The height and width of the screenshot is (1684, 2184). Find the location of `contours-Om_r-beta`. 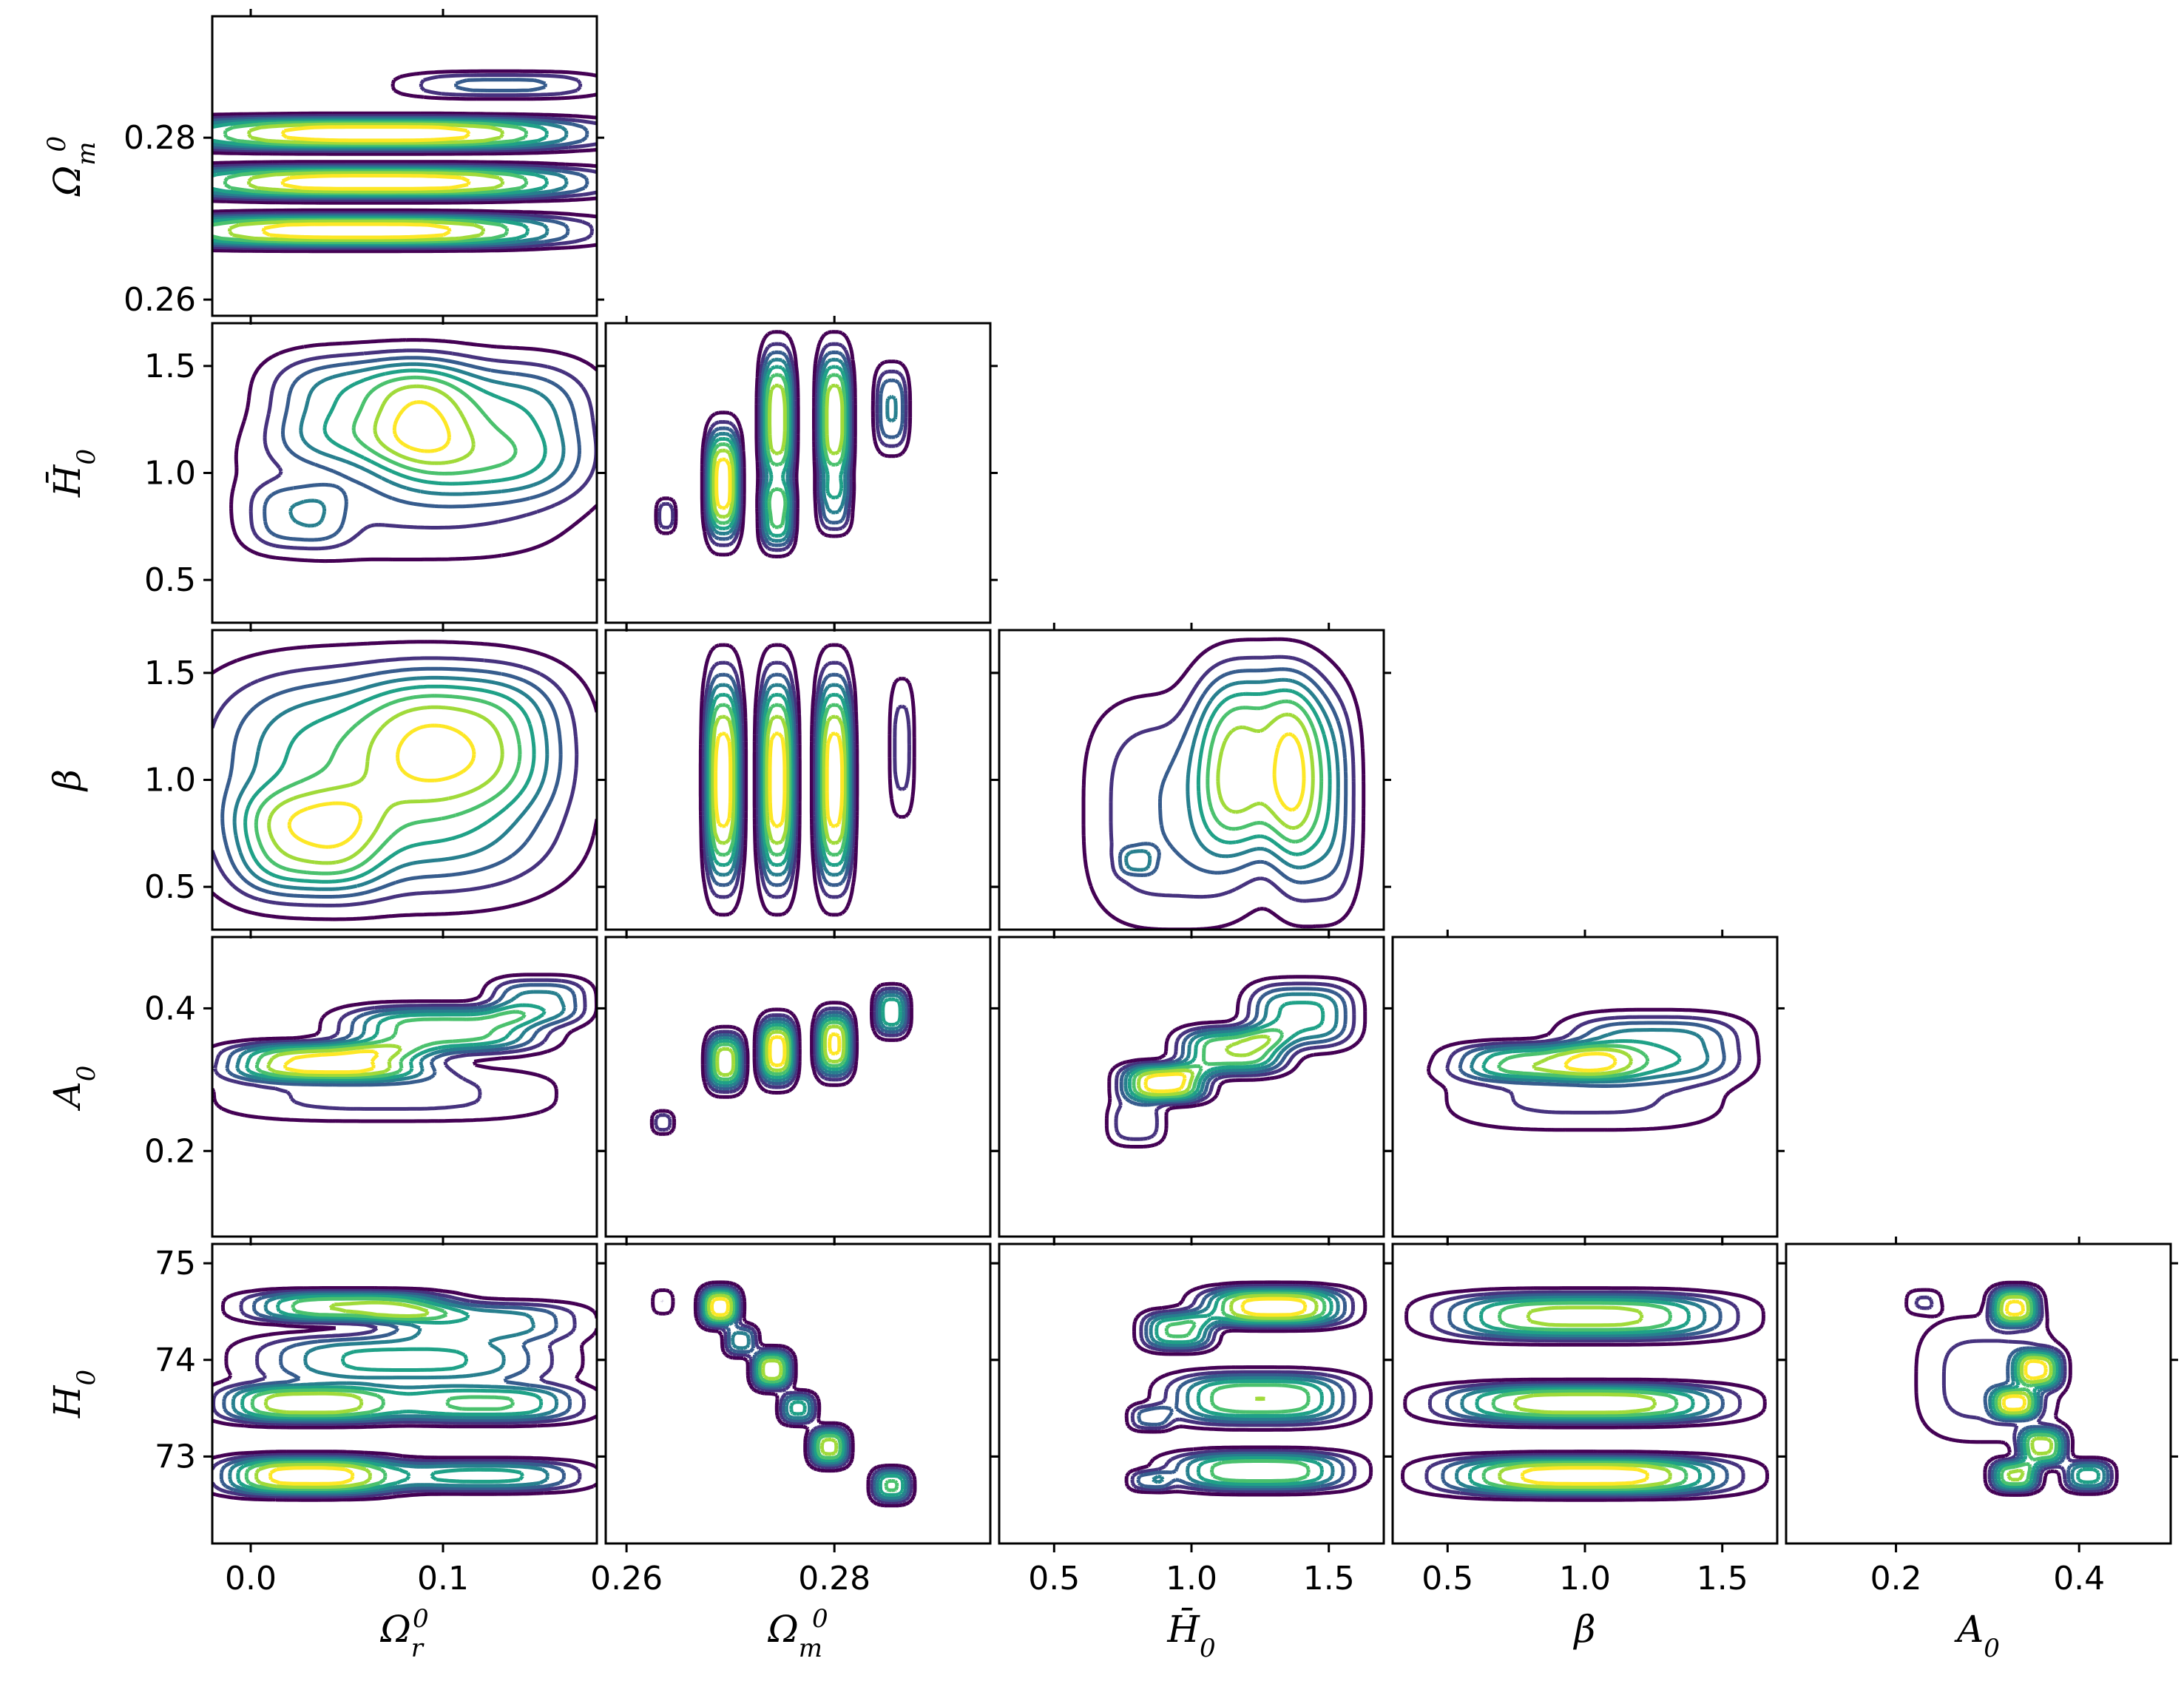

contours-Om_r-beta is located at coordinates (405, 781).